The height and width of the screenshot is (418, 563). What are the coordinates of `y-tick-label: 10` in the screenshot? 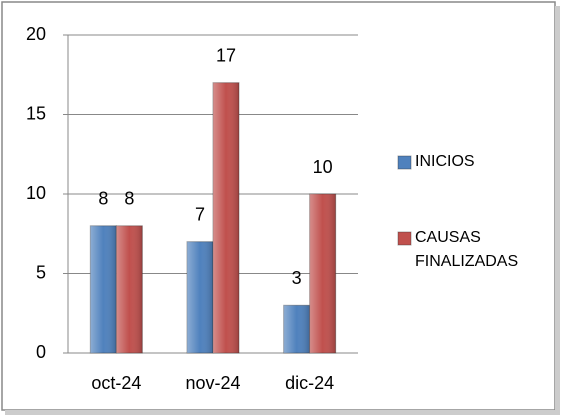 It's located at (36, 193).